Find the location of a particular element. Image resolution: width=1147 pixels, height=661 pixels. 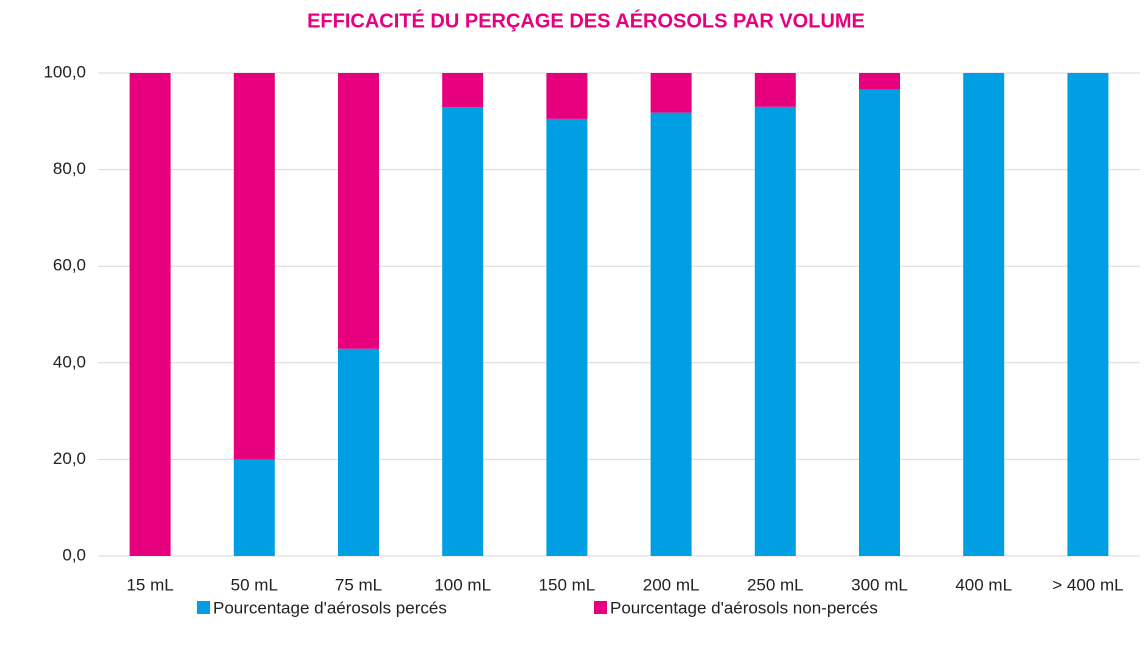

x-tick-label: 400 mL is located at coordinates (983, 584).